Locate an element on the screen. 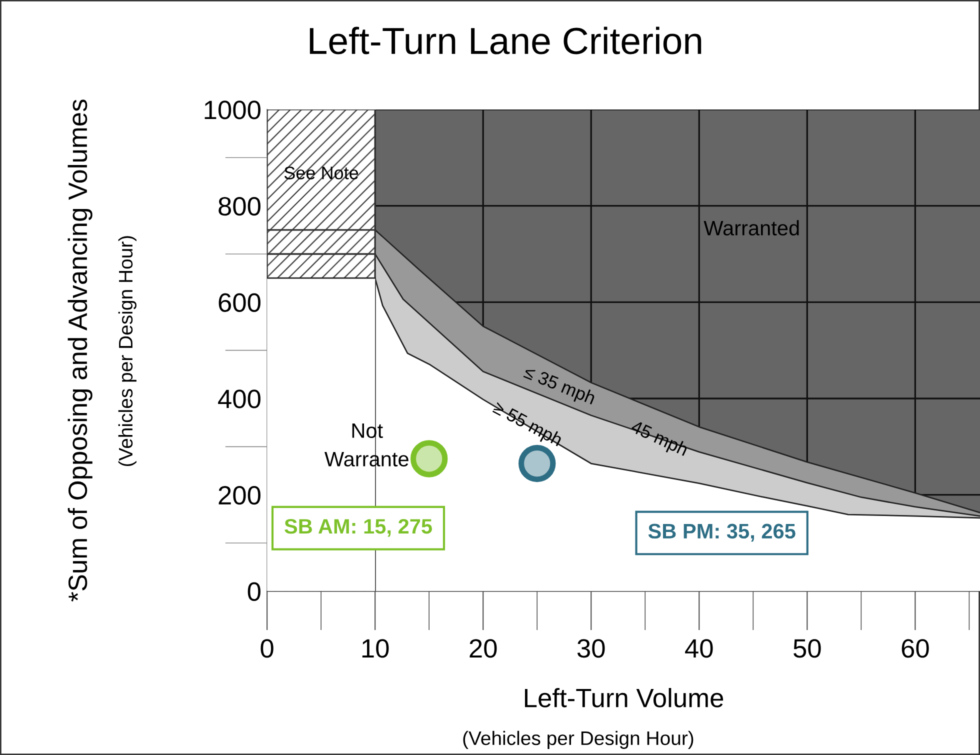 Image resolution: width=980 pixels, height=755 pixels. y-tick-label: 200 is located at coordinates (239, 495).